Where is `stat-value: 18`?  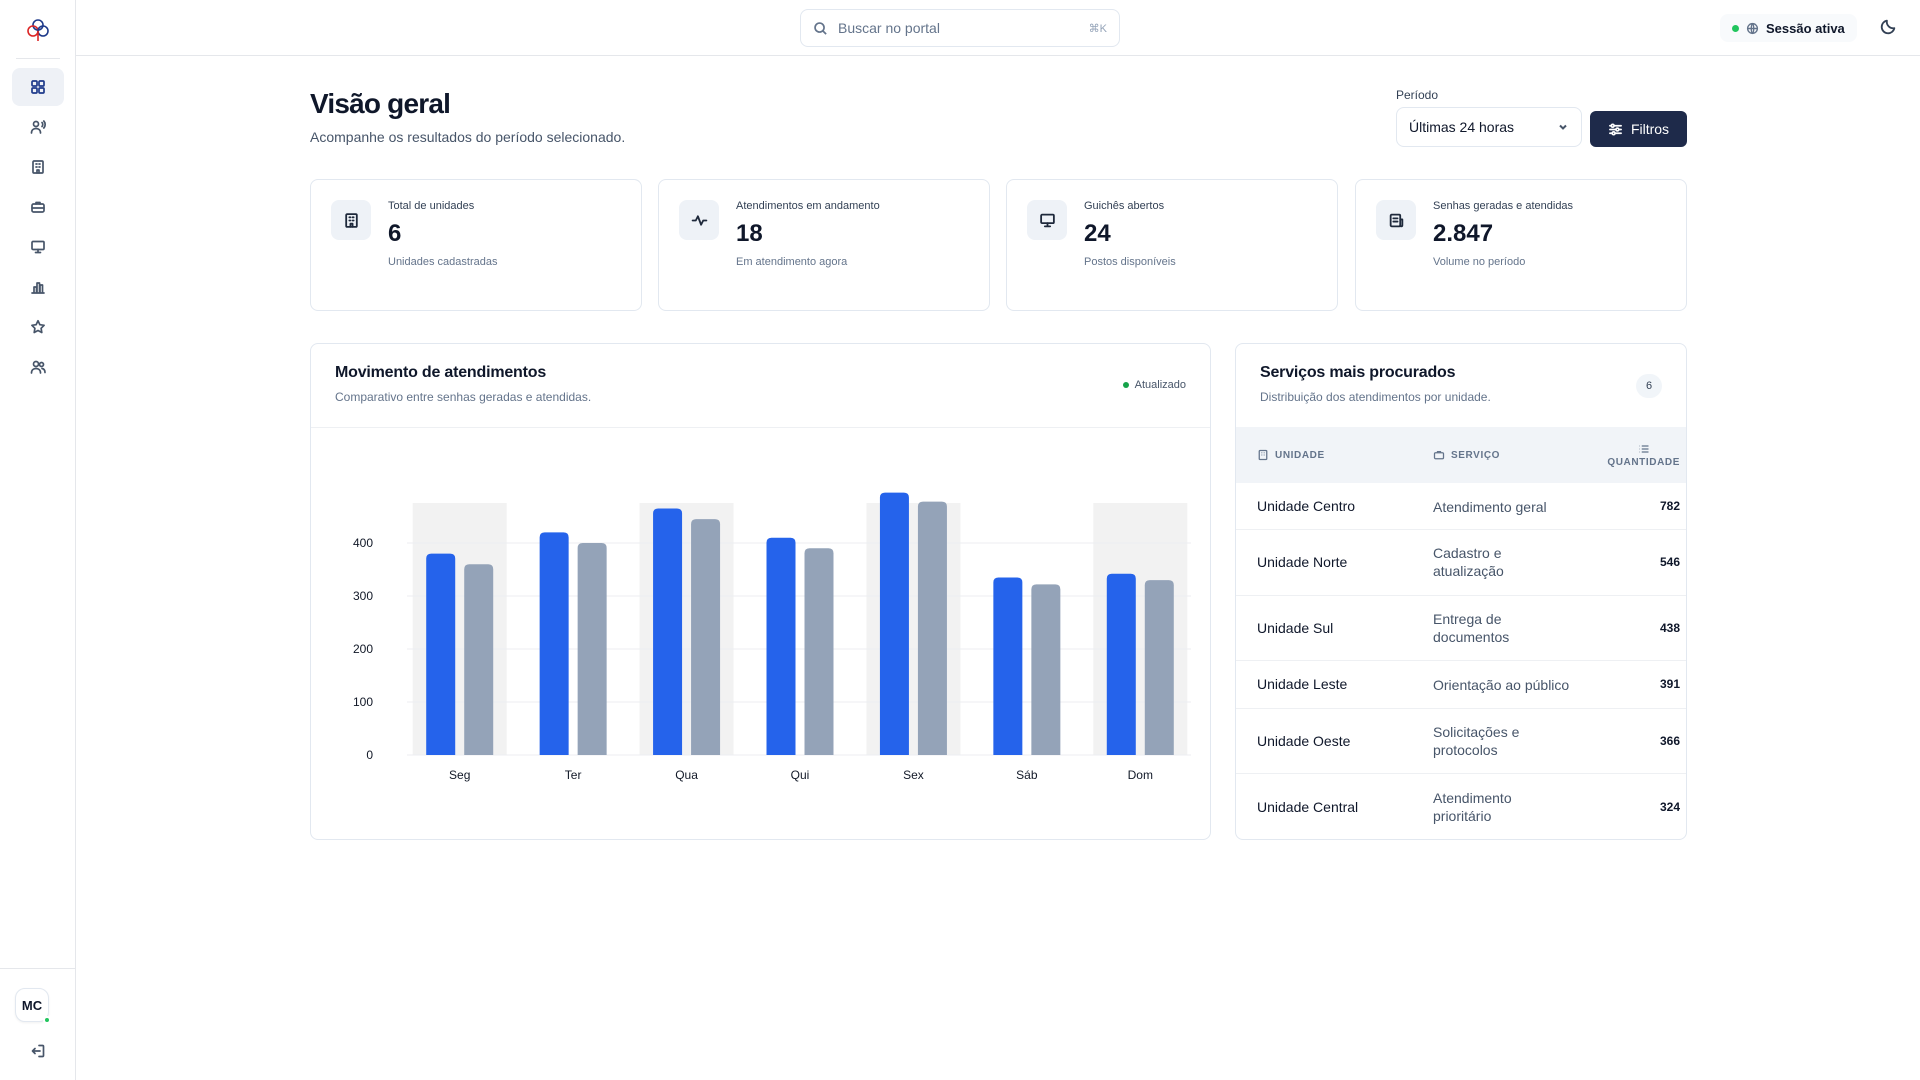 stat-value: 18 is located at coordinates (749, 233).